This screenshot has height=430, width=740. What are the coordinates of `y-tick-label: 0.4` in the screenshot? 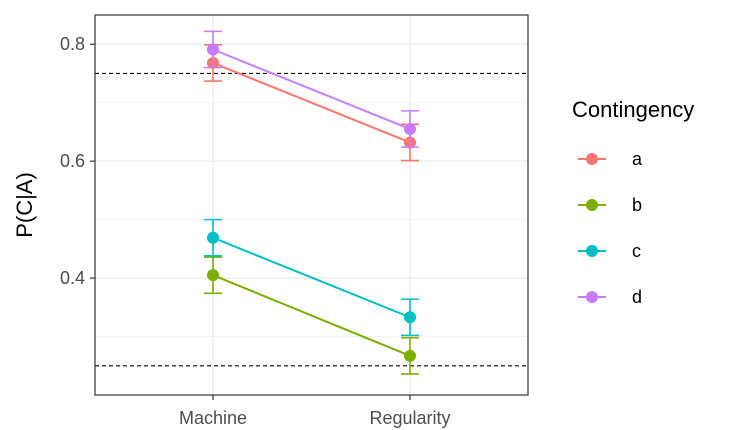 It's located at (72, 278).